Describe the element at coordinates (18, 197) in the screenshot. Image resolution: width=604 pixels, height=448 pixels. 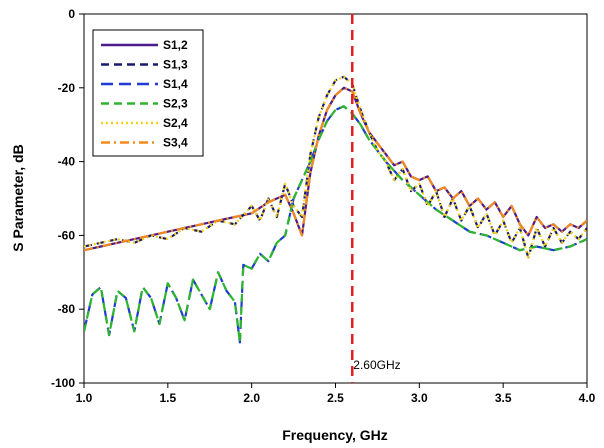
I see `y-axis-label: S Parameter, dB` at that location.